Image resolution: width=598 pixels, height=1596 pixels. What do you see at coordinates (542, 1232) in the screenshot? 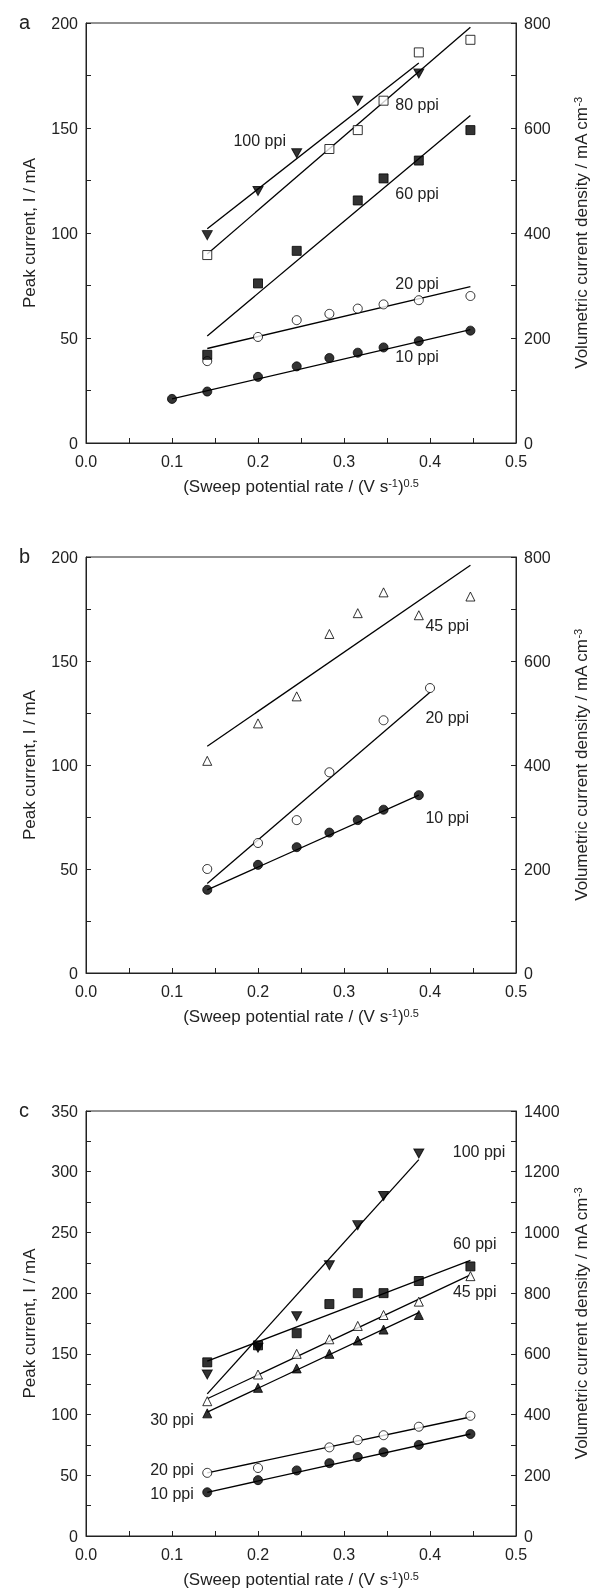
I see `y2-tick-label: 1000` at bounding box center [542, 1232].